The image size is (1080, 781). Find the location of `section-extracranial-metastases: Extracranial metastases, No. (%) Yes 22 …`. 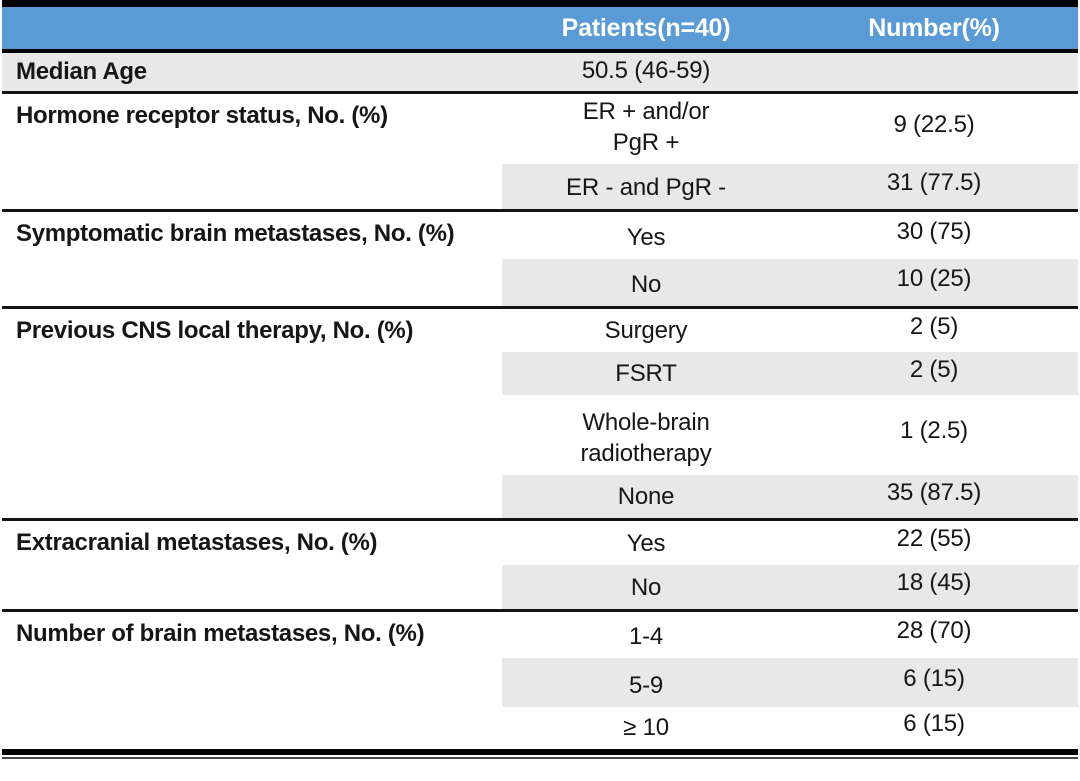

section-extracranial-metastases: Extracranial metastases, No. (%) Yes 22 … is located at coordinates (540, 566).